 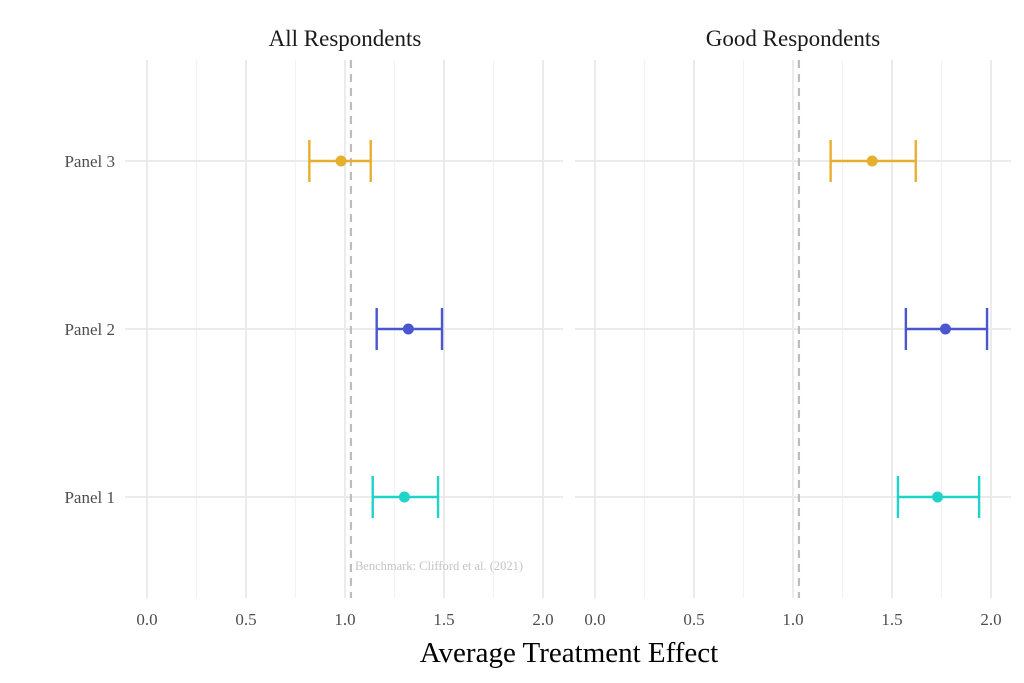 I want to click on y-tick-label: Panel 1, so click(x=89, y=497).